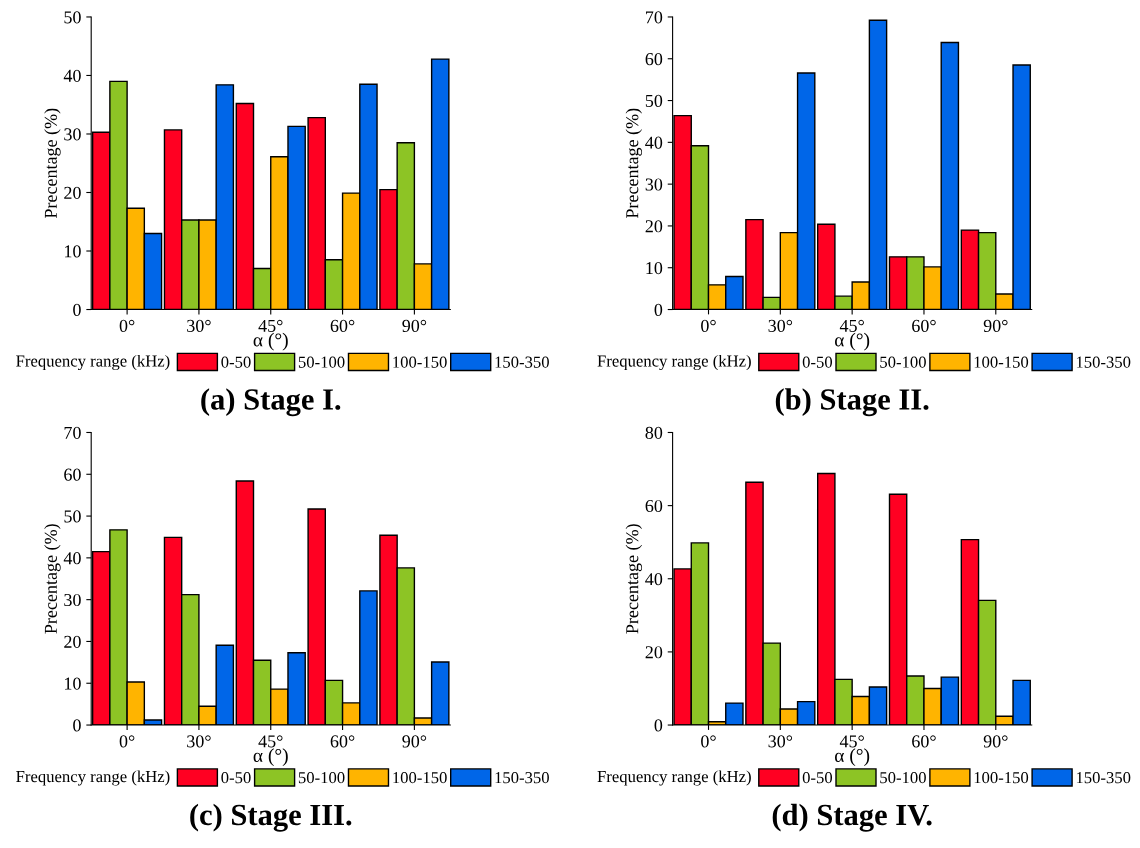 The height and width of the screenshot is (848, 1140). I want to click on y-tick-label: 80, so click(654, 432).